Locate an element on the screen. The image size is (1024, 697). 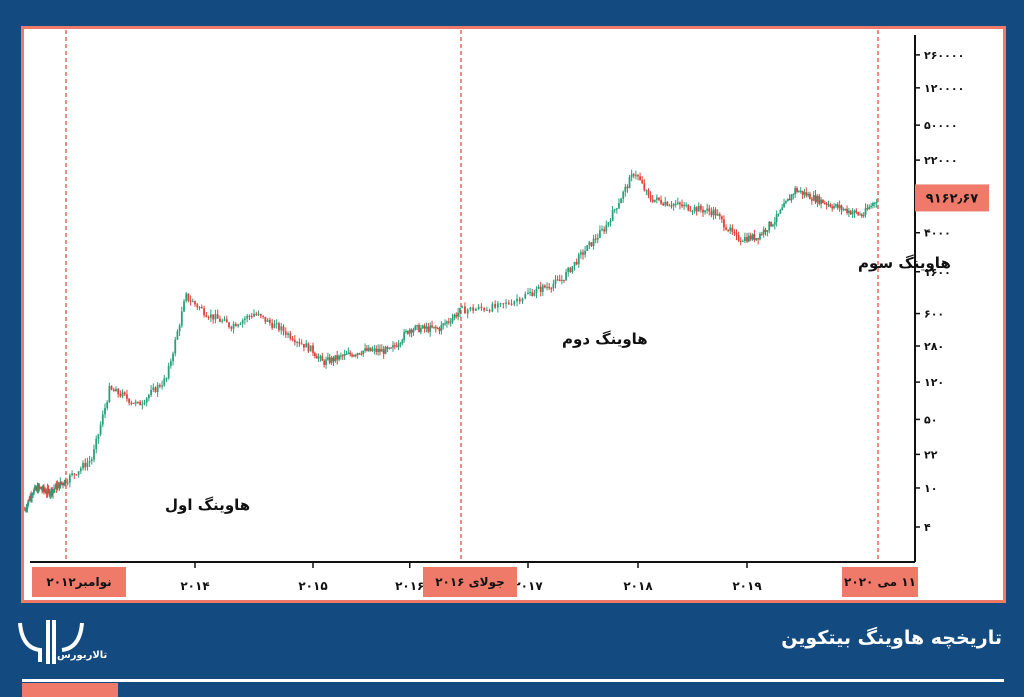
y-tick-label: ۲۲۰۰۰ is located at coordinates (941, 160).